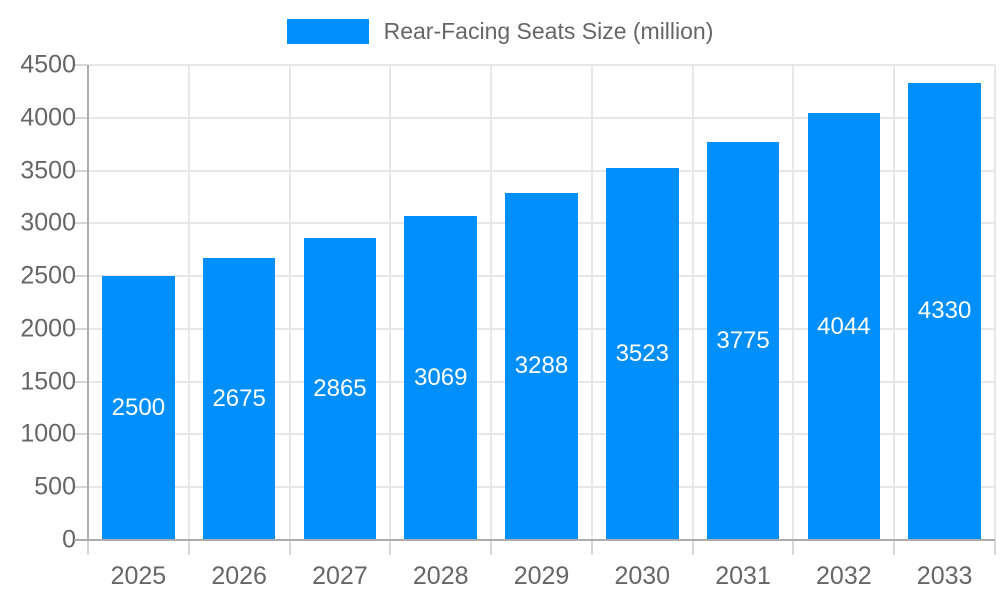  I want to click on y-axis-tick-label: 3000, so click(48, 222).